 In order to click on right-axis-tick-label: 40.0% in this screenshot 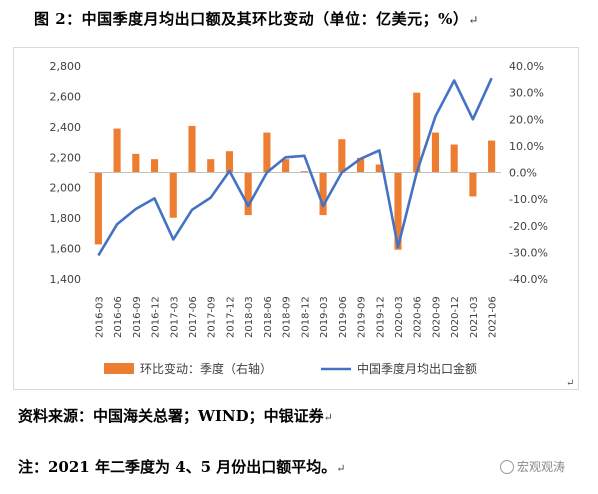, I will do `click(526, 66)`.